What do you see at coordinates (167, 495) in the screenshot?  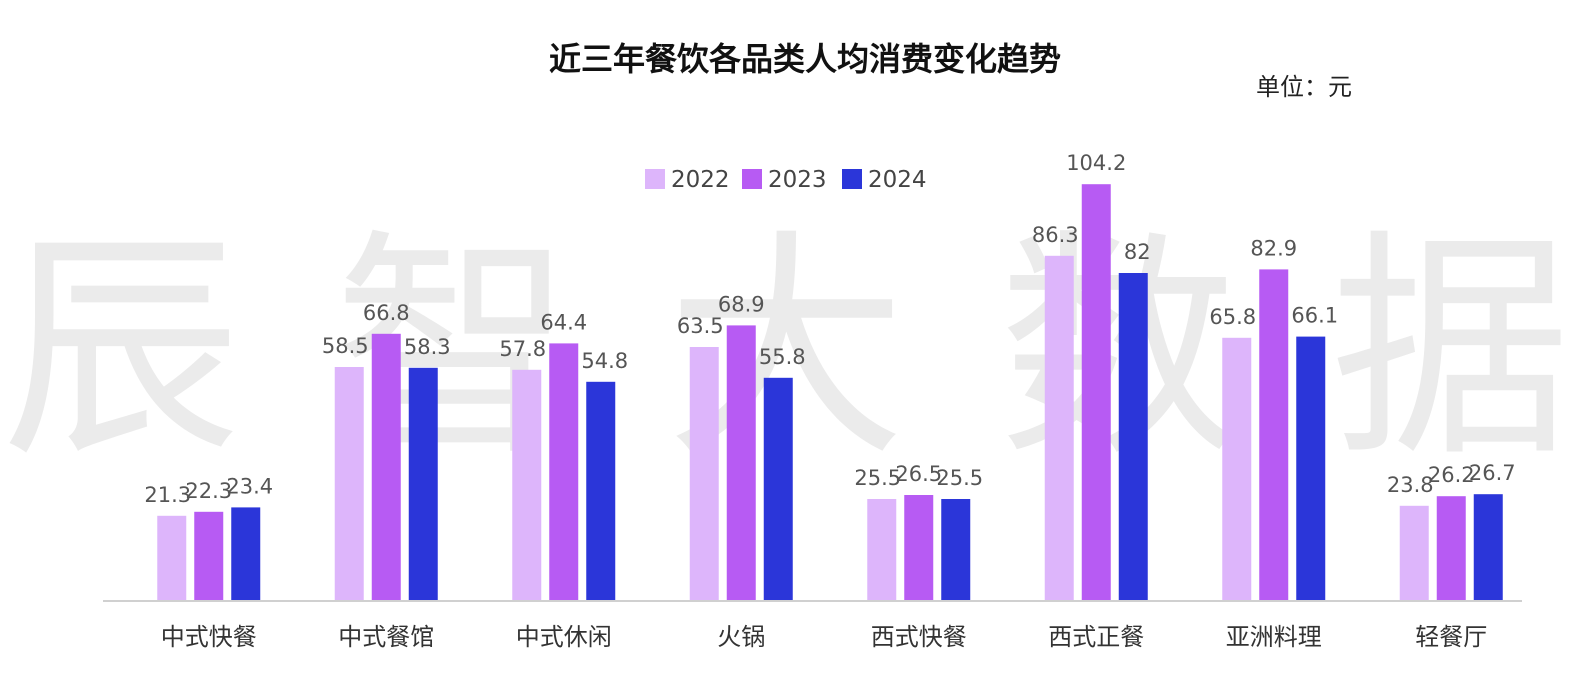 I see `data-label-2022-0: 21.3` at bounding box center [167, 495].